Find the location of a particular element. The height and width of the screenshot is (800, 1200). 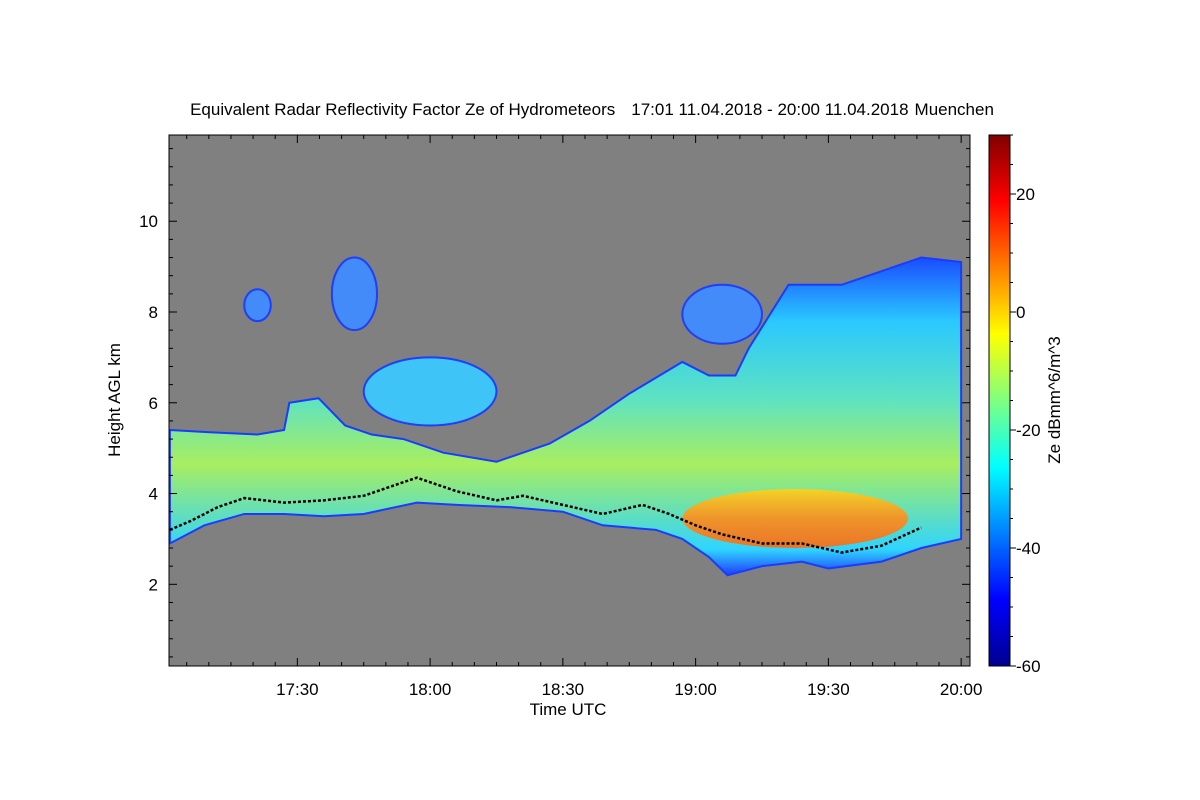

colorbar-ticks: 20 0 -20 -40 -60 is located at coordinates (1025, 405).